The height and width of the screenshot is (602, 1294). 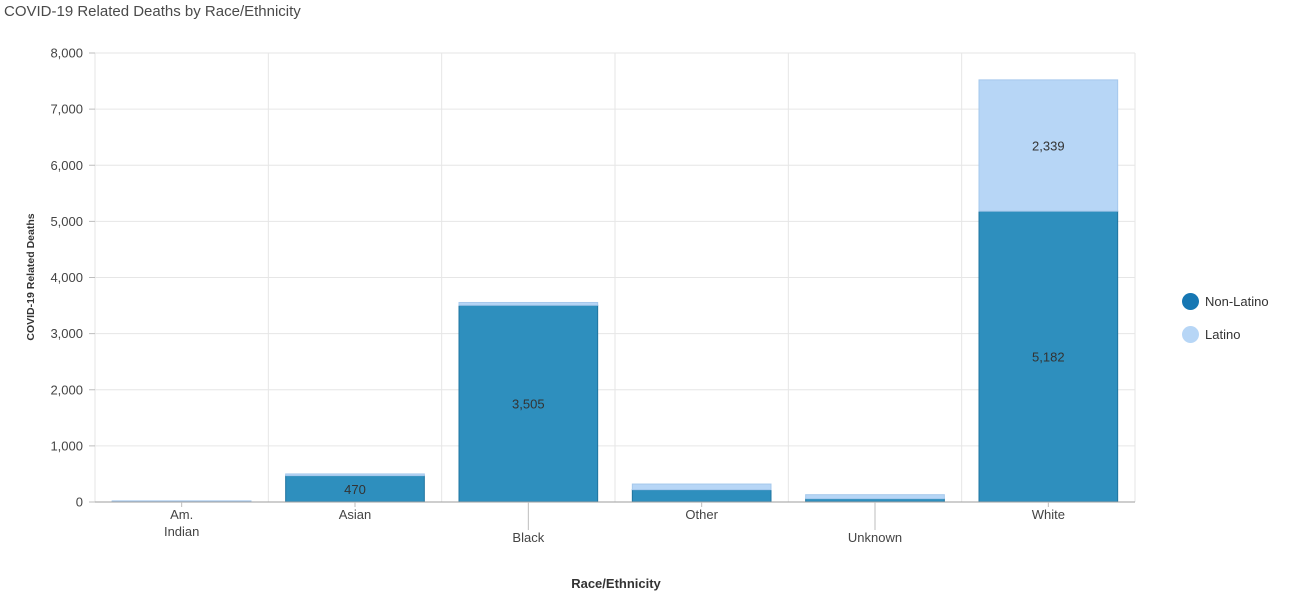 What do you see at coordinates (66, 53) in the screenshot?
I see `y-tick-label: 8,000` at bounding box center [66, 53].